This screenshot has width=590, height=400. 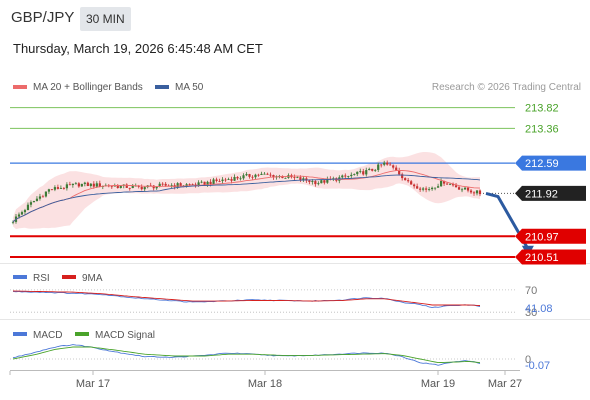 I want to click on pivot-level-label-bg, so click(x=550, y=163).